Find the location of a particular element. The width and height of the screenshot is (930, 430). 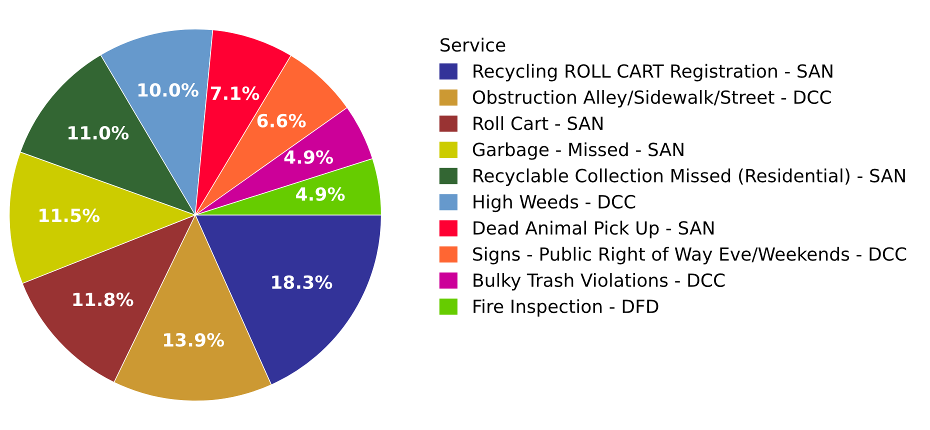

data-label: 13.9% is located at coordinates (194, 340).